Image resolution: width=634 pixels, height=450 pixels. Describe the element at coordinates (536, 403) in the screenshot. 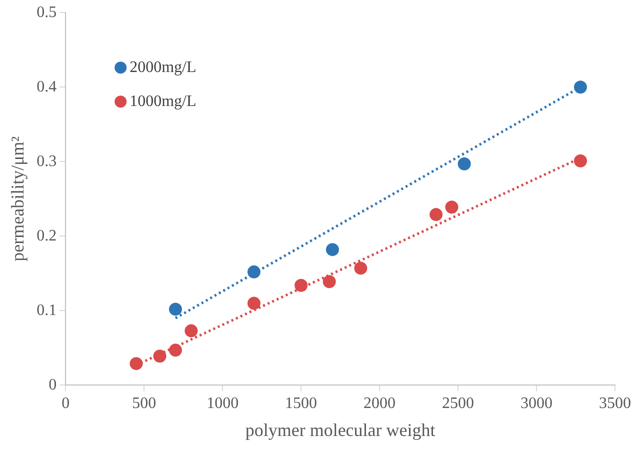

I see `x-tick-label: 3000` at that location.